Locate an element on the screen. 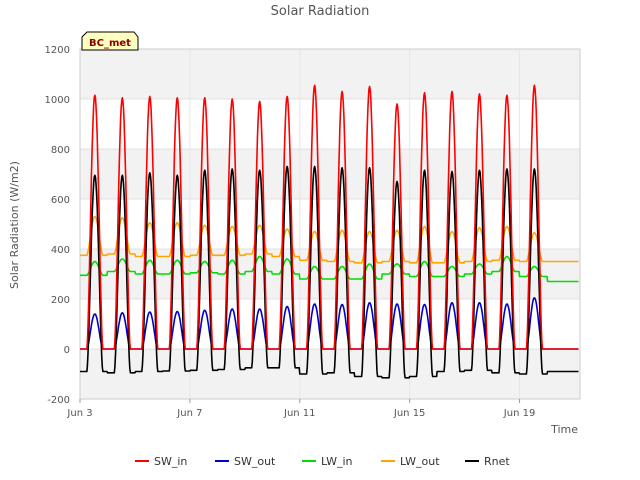 This screenshot has width=640, height=480. series-line-lw-in is located at coordinates (329, 269).